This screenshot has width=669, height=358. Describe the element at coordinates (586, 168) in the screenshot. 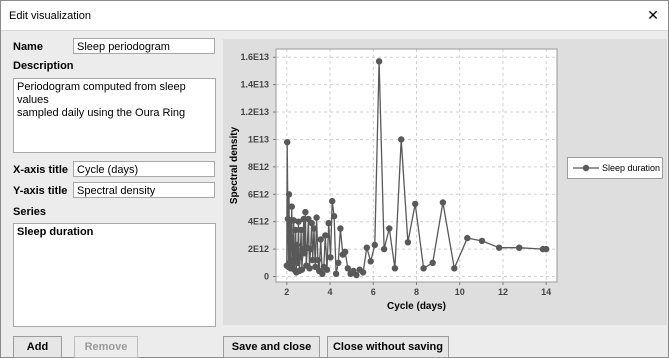

I see `legend-marker-icon` at that location.